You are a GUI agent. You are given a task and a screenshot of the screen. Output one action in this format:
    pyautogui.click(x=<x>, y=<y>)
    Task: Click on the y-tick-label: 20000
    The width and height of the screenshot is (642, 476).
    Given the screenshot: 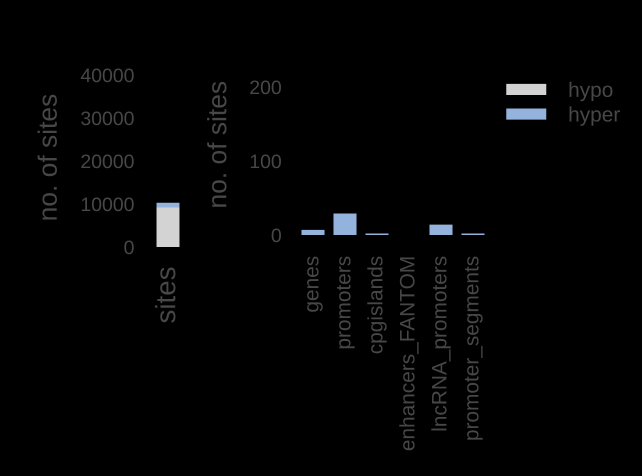 What is the action you would take?
    pyautogui.click(x=107, y=161)
    